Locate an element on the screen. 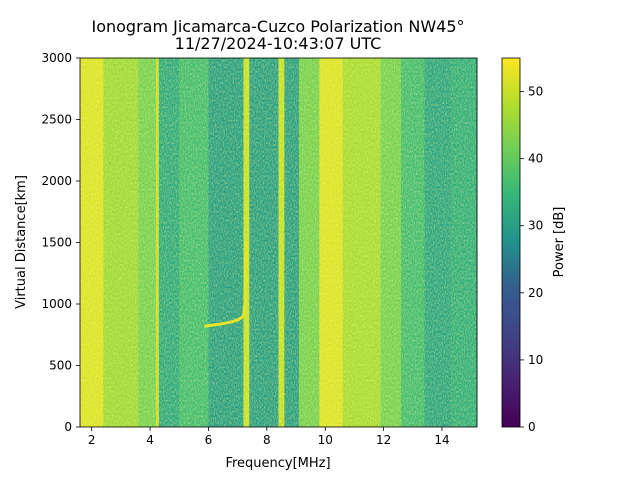  y-axis: 0 500 1000 1500 2000 2500 3000 is located at coordinates (60, 242).